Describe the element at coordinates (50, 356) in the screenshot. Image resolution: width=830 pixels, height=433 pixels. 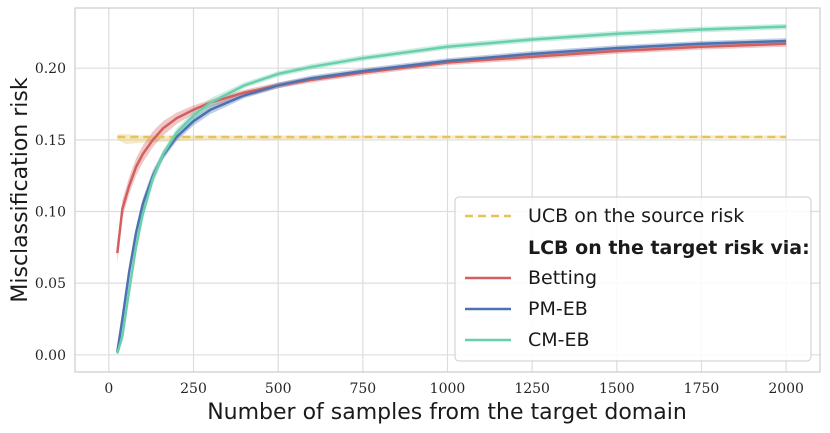
I see `y-tick-label: 0.00` at that location.